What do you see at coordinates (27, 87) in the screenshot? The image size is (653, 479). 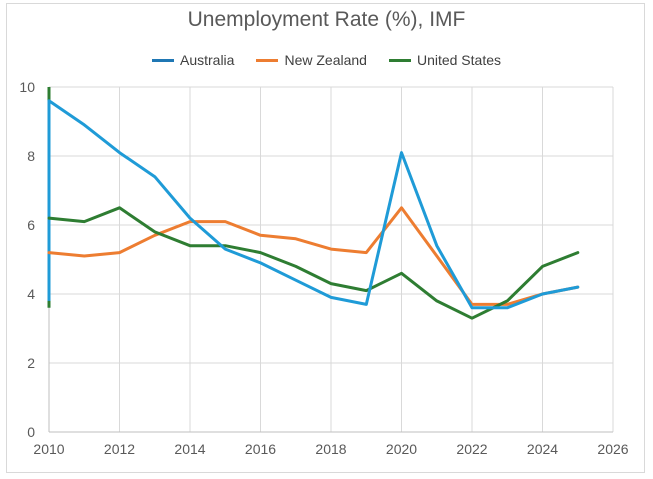 I see `y-tick-label: 10` at bounding box center [27, 87].